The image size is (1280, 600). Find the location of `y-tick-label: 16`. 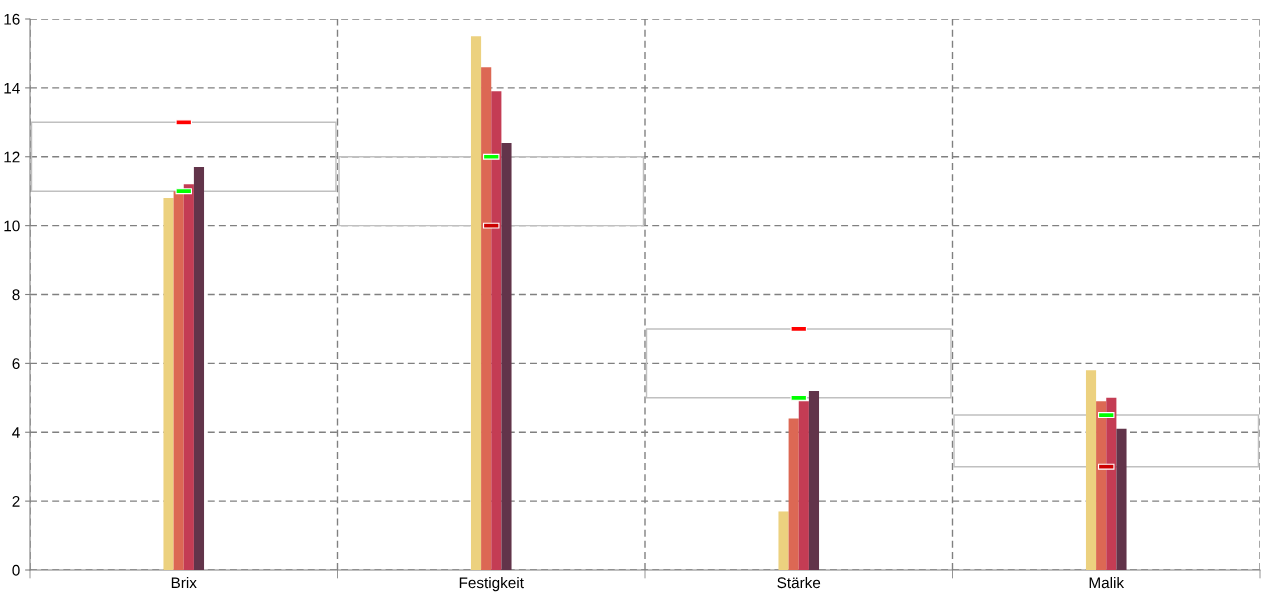

y-tick-label: 16 is located at coordinates (12, 19).